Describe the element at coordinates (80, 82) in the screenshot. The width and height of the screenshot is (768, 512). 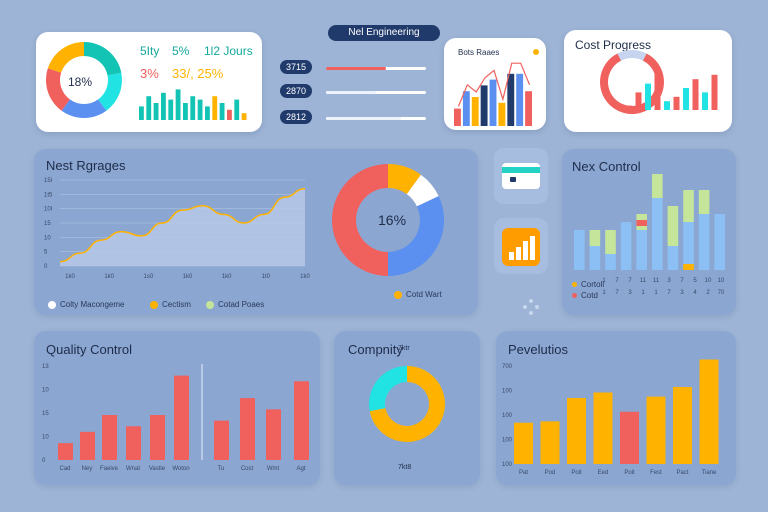
I see `overview-donut-label: 18%` at that location.